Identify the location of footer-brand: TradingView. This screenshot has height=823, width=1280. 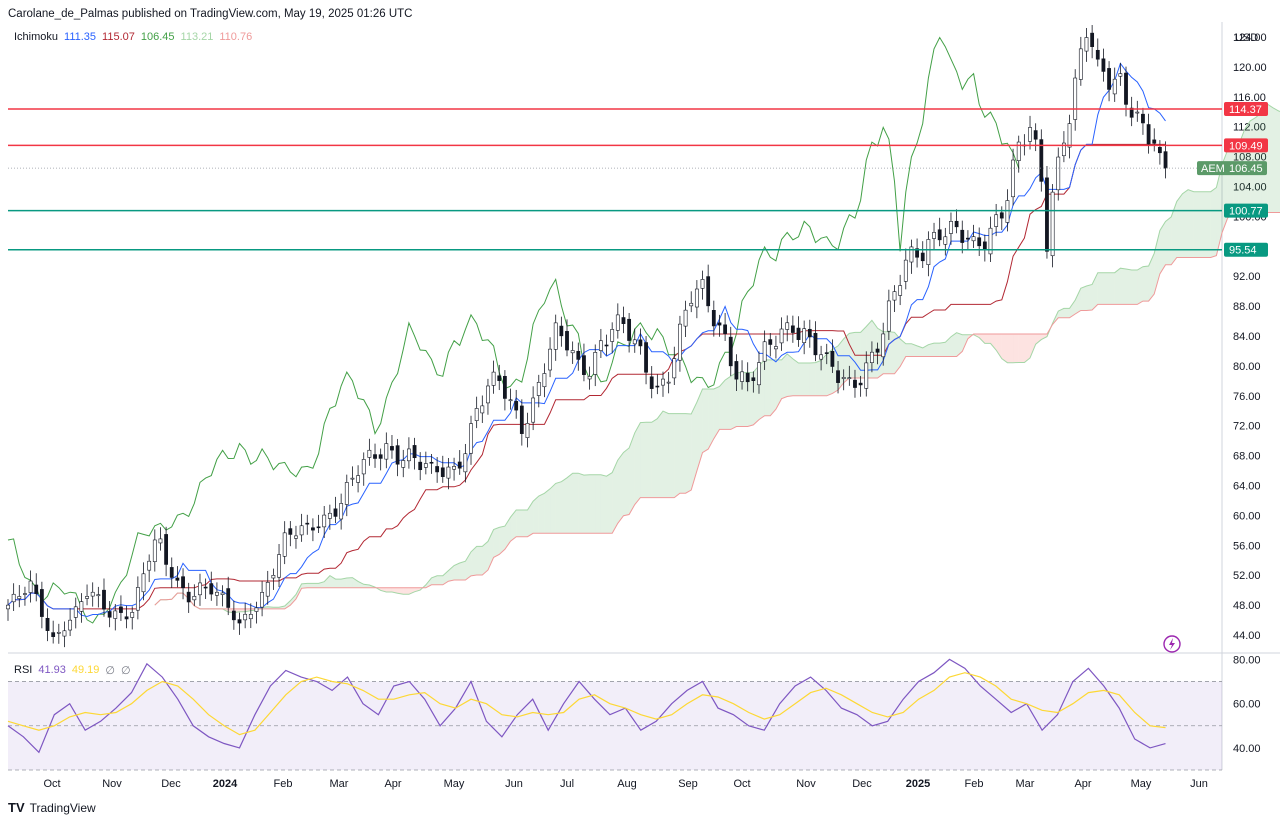
(62, 807).